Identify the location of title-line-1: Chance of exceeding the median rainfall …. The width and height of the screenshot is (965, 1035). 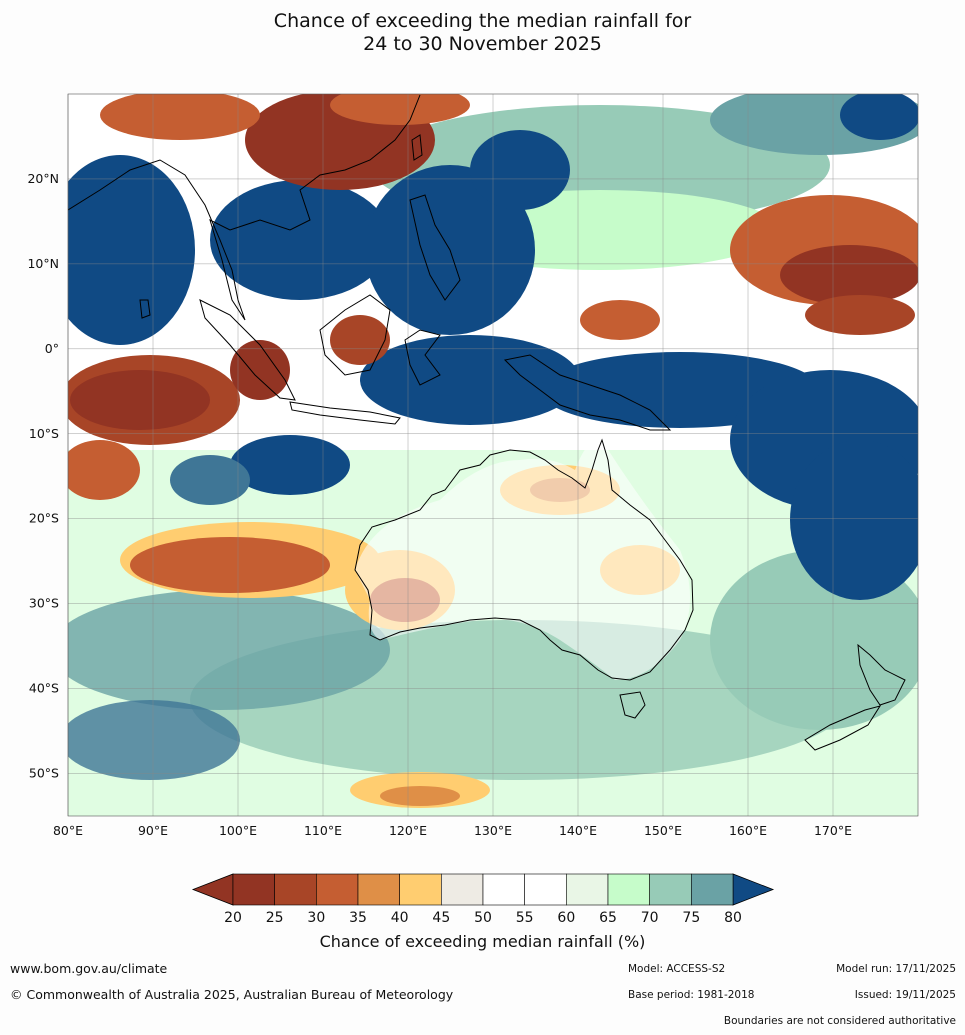
(482, 21).